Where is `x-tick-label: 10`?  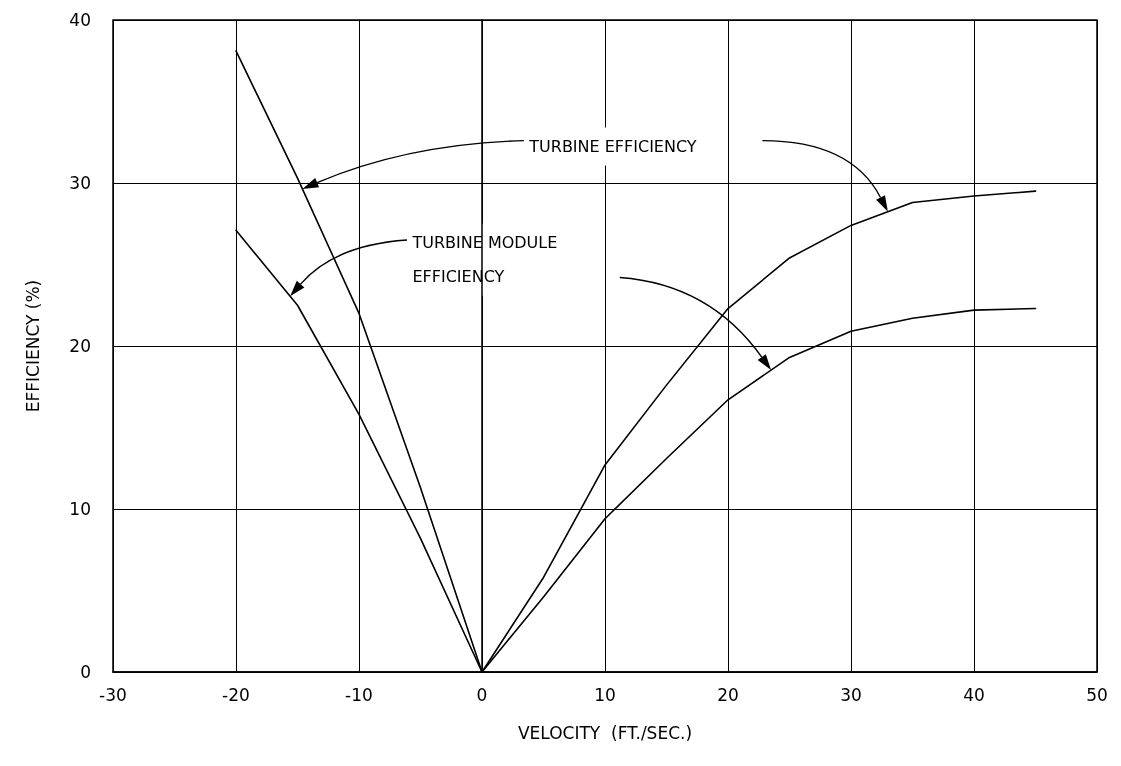
x-tick-label: 10 is located at coordinates (605, 694).